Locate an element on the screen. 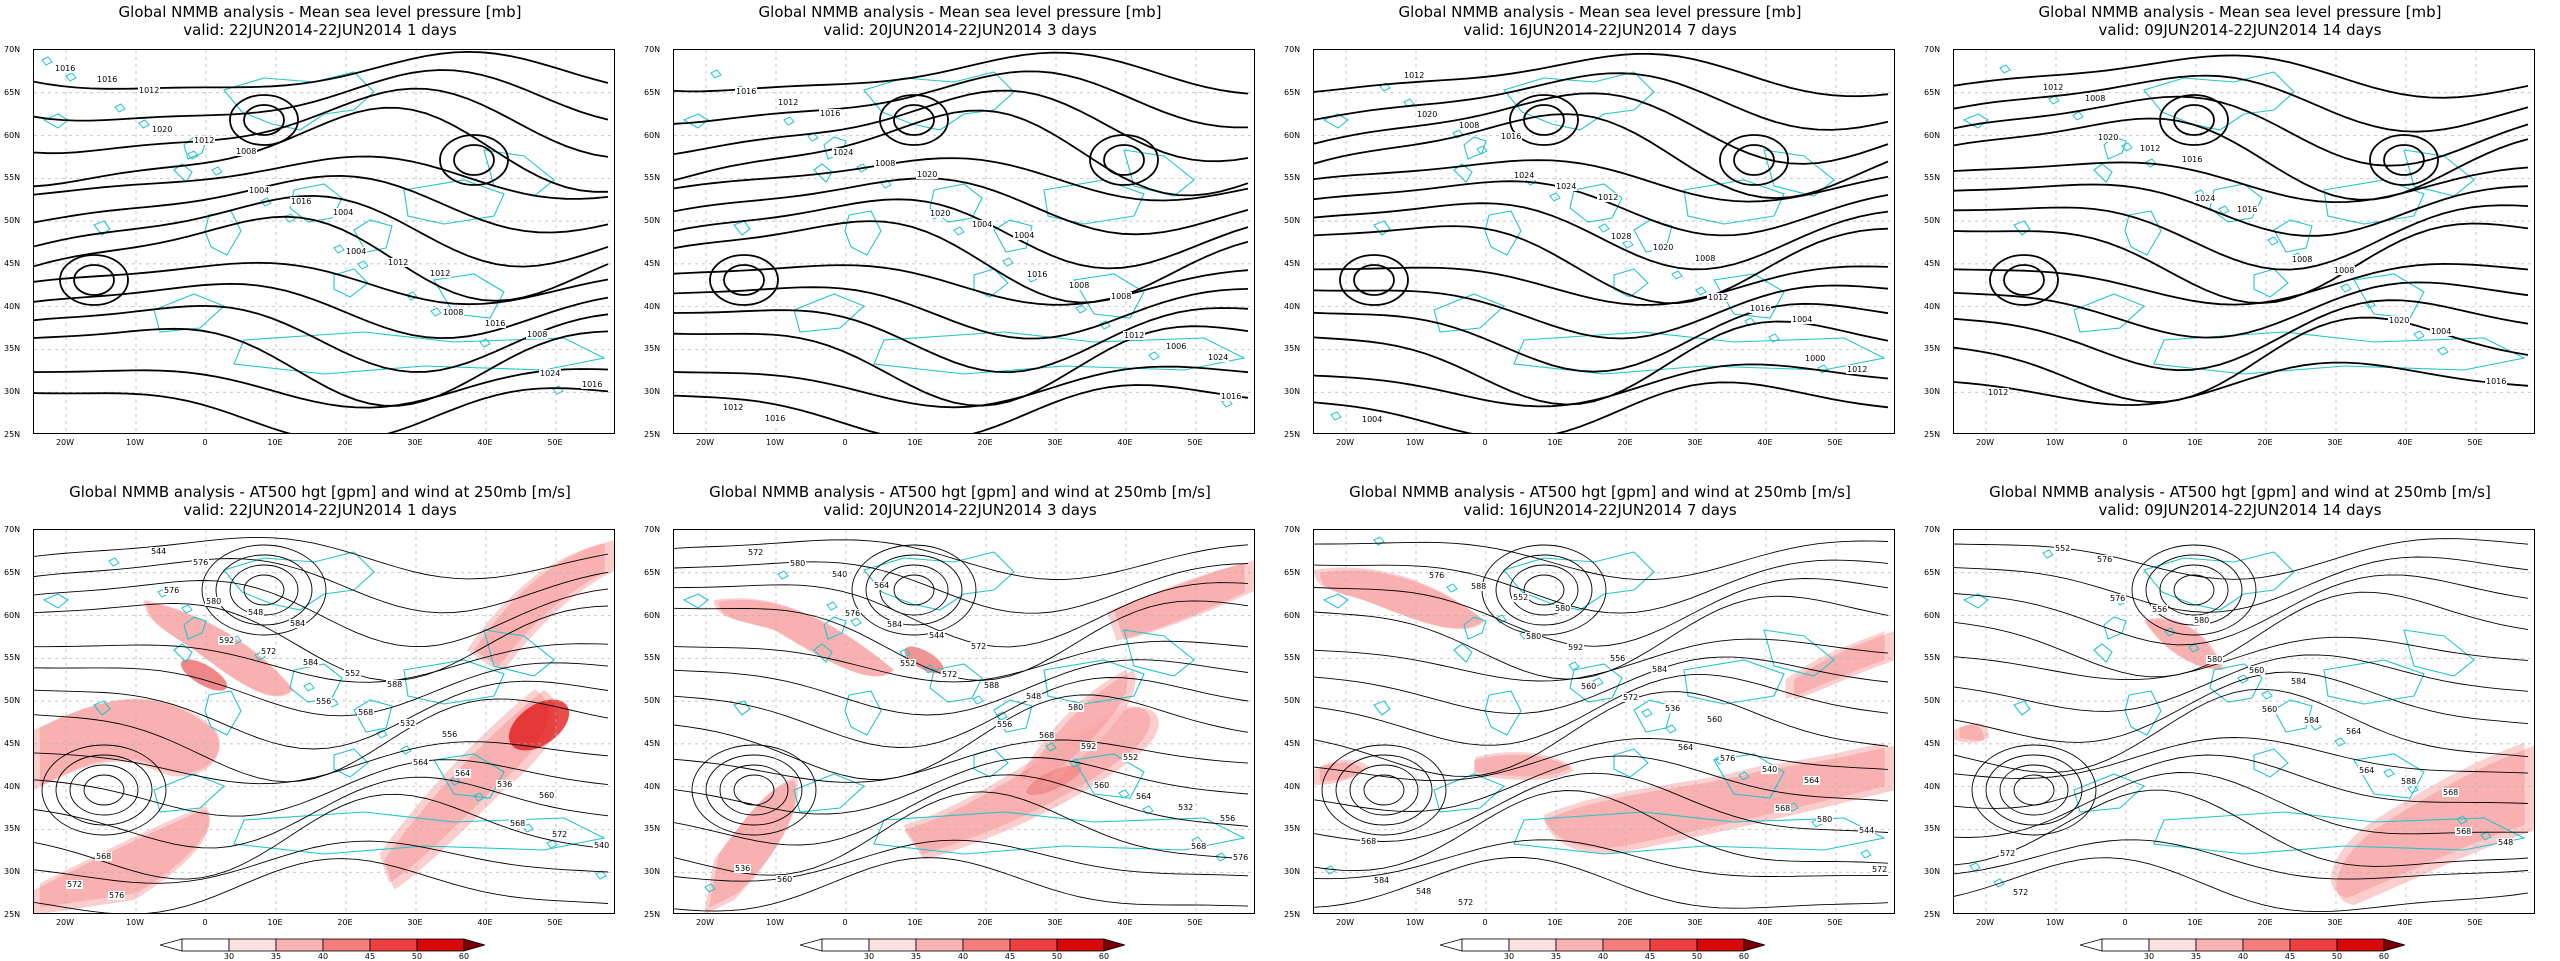  colorbar-tick-label: 30 is located at coordinates (229, 956).